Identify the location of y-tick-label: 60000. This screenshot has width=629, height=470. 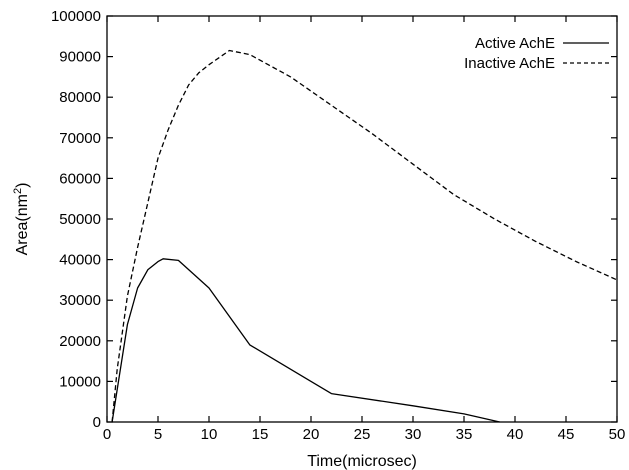
(80, 178).